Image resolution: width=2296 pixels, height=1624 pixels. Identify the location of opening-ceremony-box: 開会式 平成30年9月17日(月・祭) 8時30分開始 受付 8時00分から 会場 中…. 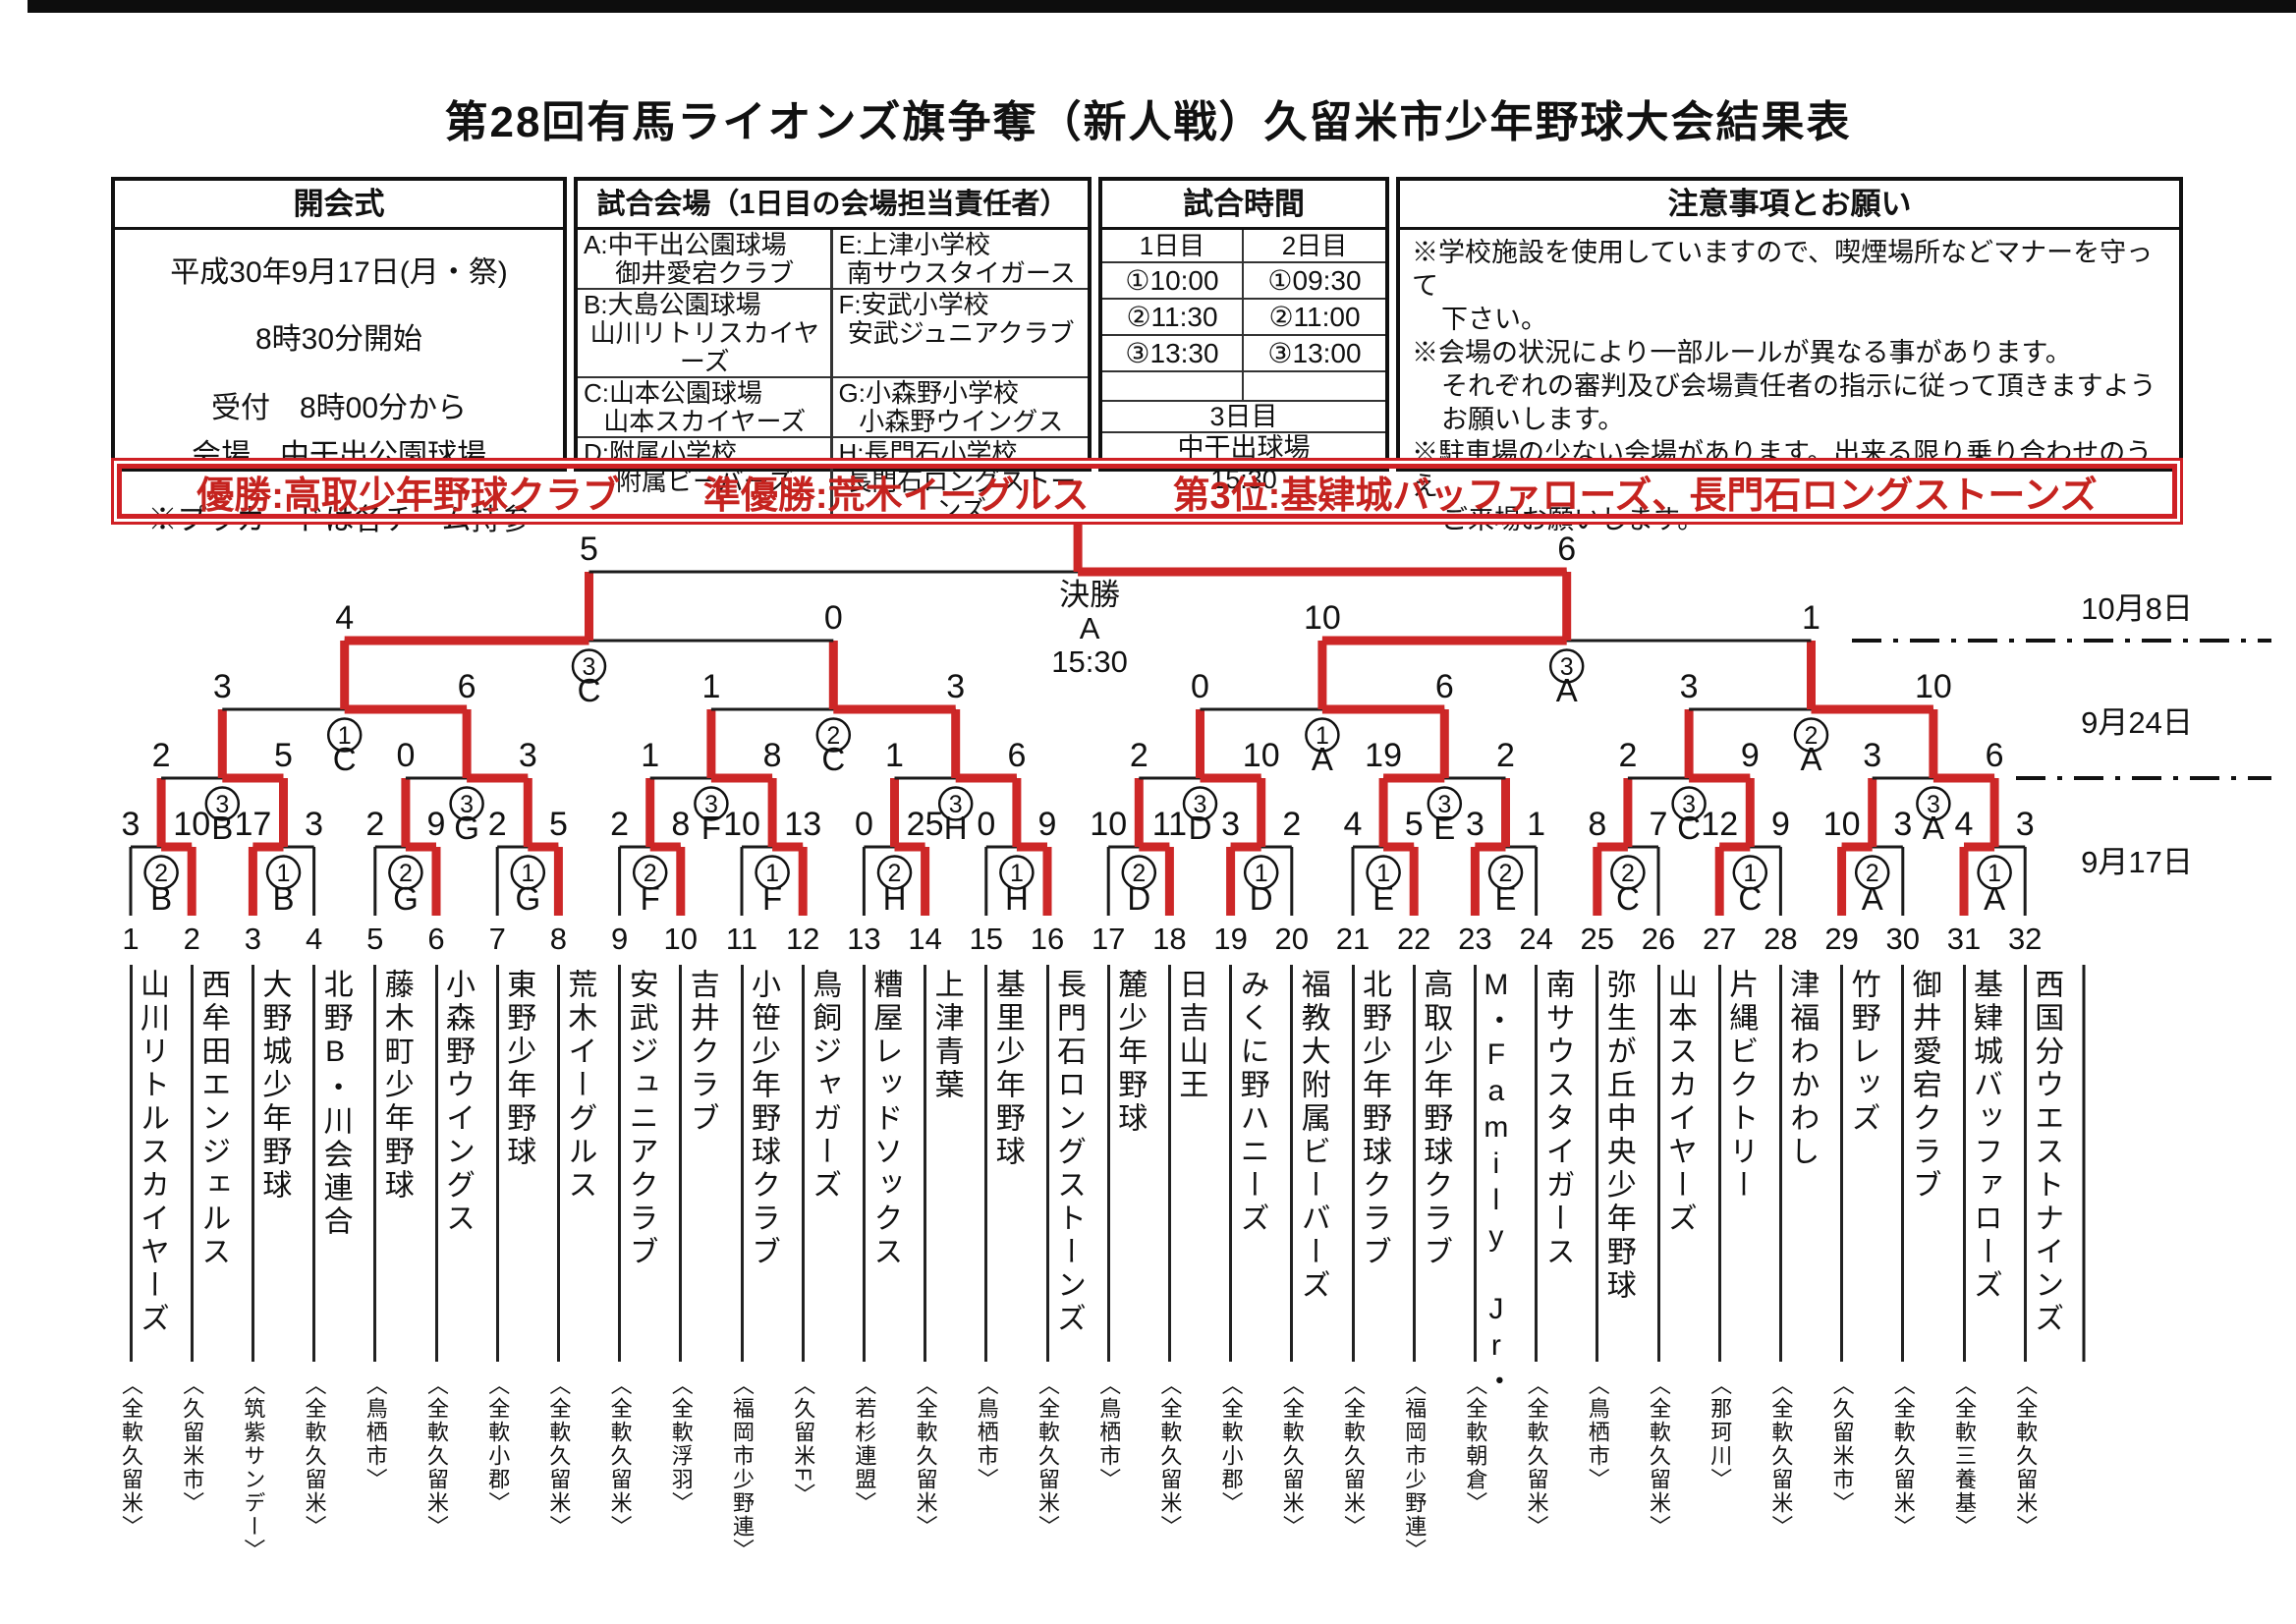
(339, 356).